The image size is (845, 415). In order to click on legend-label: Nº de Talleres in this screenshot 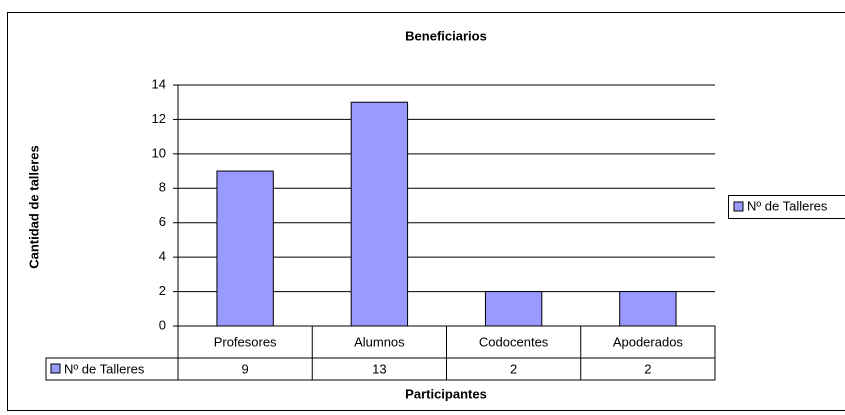, I will do `click(787, 205)`.